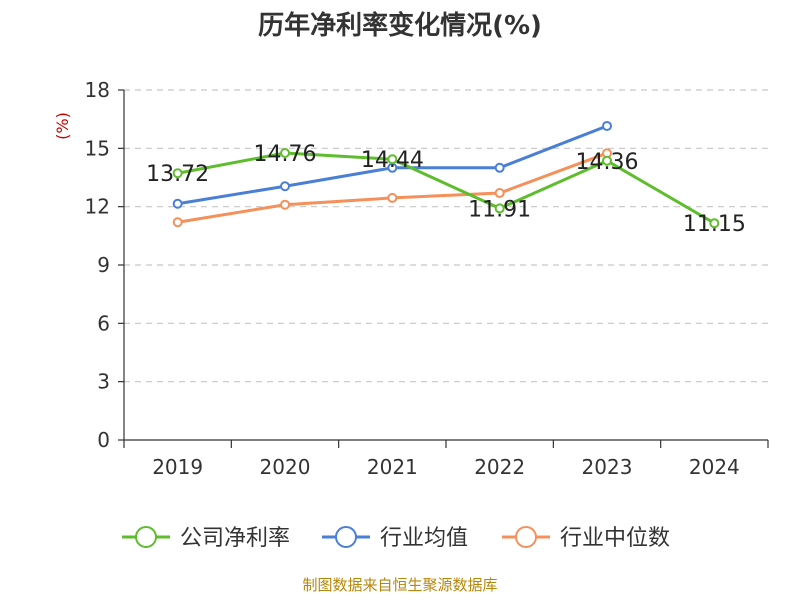 This screenshot has height=600, width=800. I want to click on legend-label: 行业中位数, so click(615, 538).